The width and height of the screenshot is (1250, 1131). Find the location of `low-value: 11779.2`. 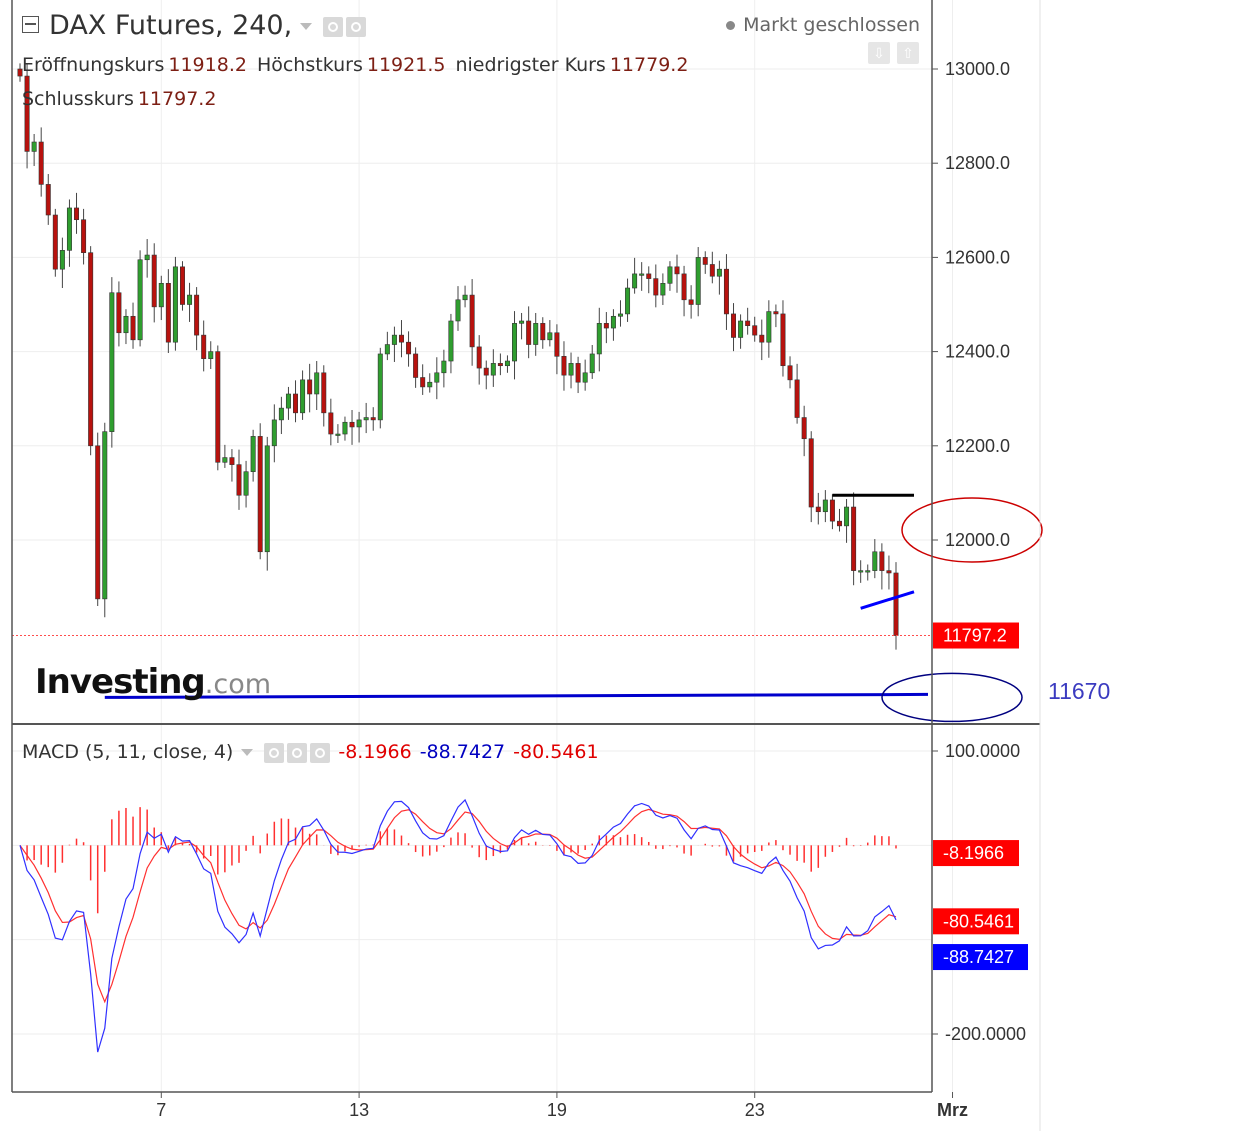

low-value: 11779.2 is located at coordinates (649, 65).